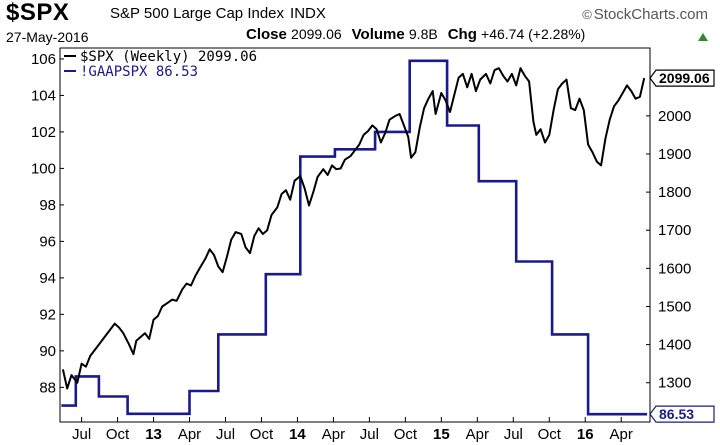 The width and height of the screenshot is (720, 445). Describe the element at coordinates (674, 116) in the screenshot. I see `right-tick-label: 2000` at that location.